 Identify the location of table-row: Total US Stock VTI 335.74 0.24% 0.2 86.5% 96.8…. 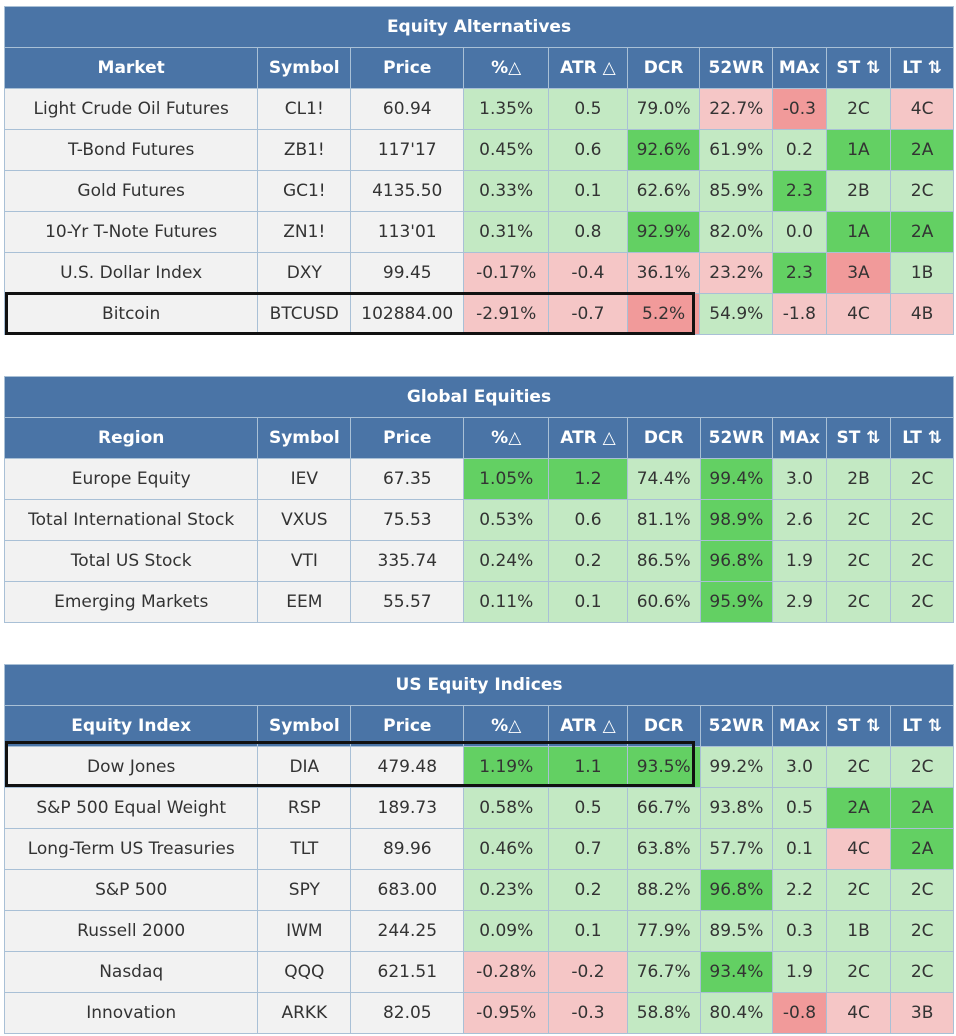
(478, 561).